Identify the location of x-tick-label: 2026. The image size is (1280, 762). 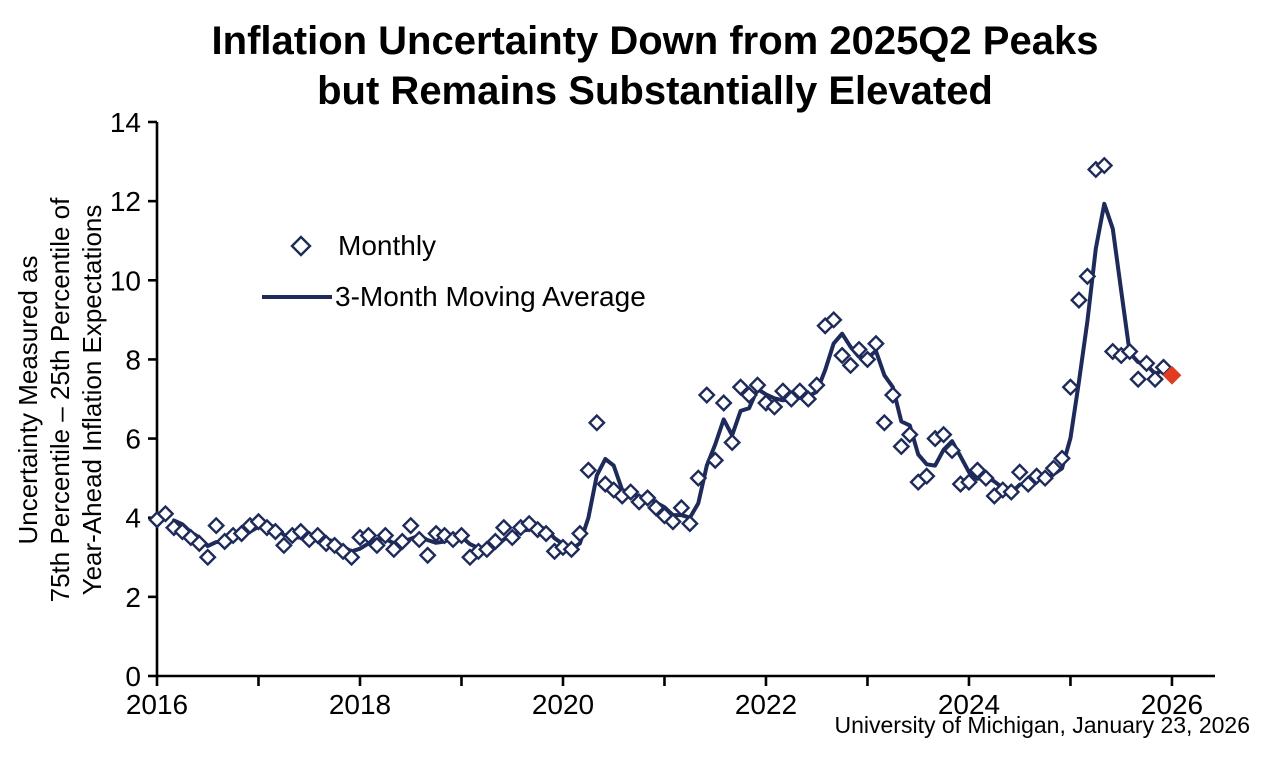
(1172, 704).